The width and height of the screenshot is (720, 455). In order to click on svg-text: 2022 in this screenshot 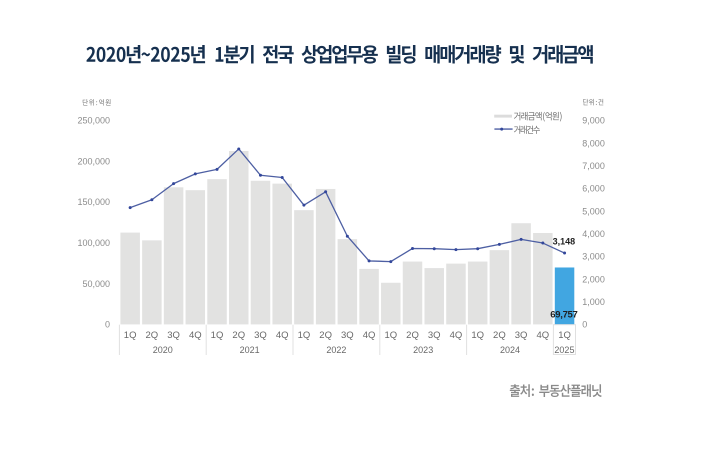, I will do `click(336, 350)`.